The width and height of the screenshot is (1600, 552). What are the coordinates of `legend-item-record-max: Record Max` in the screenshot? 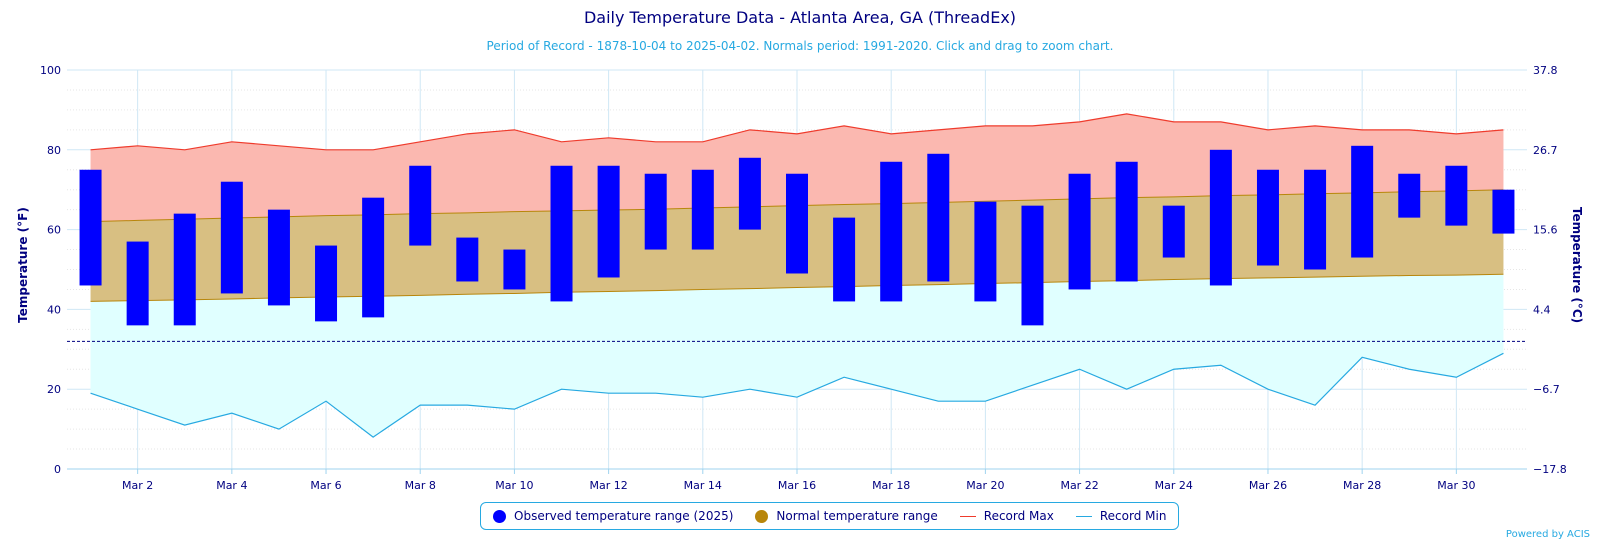 It's located at (1006, 516).